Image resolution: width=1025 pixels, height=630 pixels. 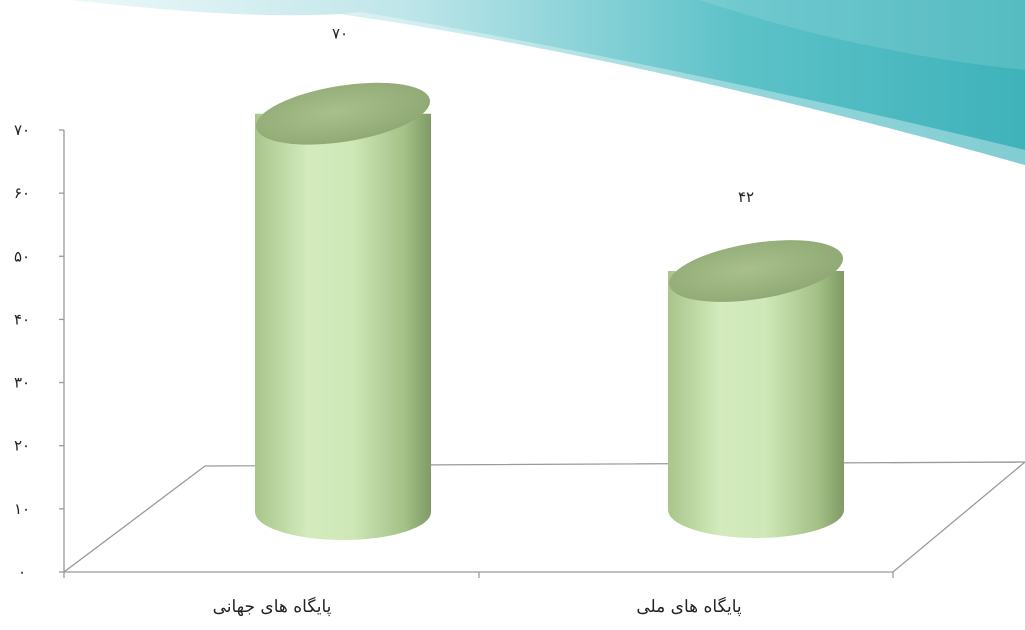 What do you see at coordinates (478, 575) in the screenshot?
I see `x-axis-ticks` at bounding box center [478, 575].